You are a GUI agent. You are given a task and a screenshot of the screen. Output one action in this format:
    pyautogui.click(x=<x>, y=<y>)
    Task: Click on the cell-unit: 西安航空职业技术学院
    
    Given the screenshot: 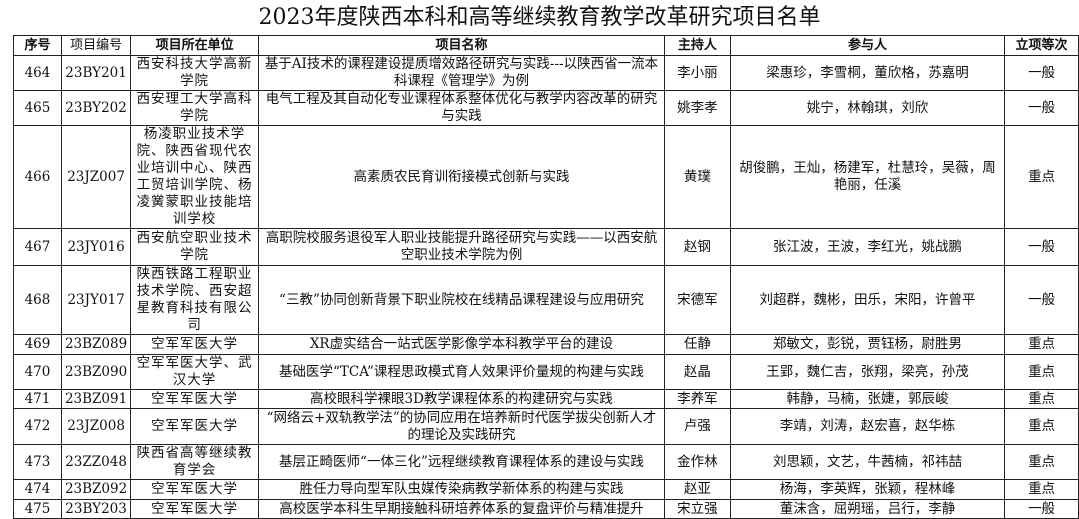 What is the action you would take?
    pyautogui.click(x=194, y=247)
    